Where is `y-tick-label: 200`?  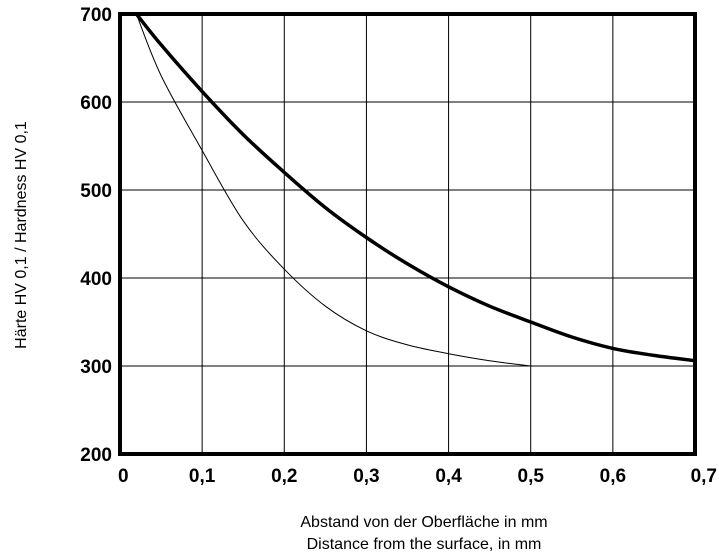 y-tick-label: 200 is located at coordinates (96, 455).